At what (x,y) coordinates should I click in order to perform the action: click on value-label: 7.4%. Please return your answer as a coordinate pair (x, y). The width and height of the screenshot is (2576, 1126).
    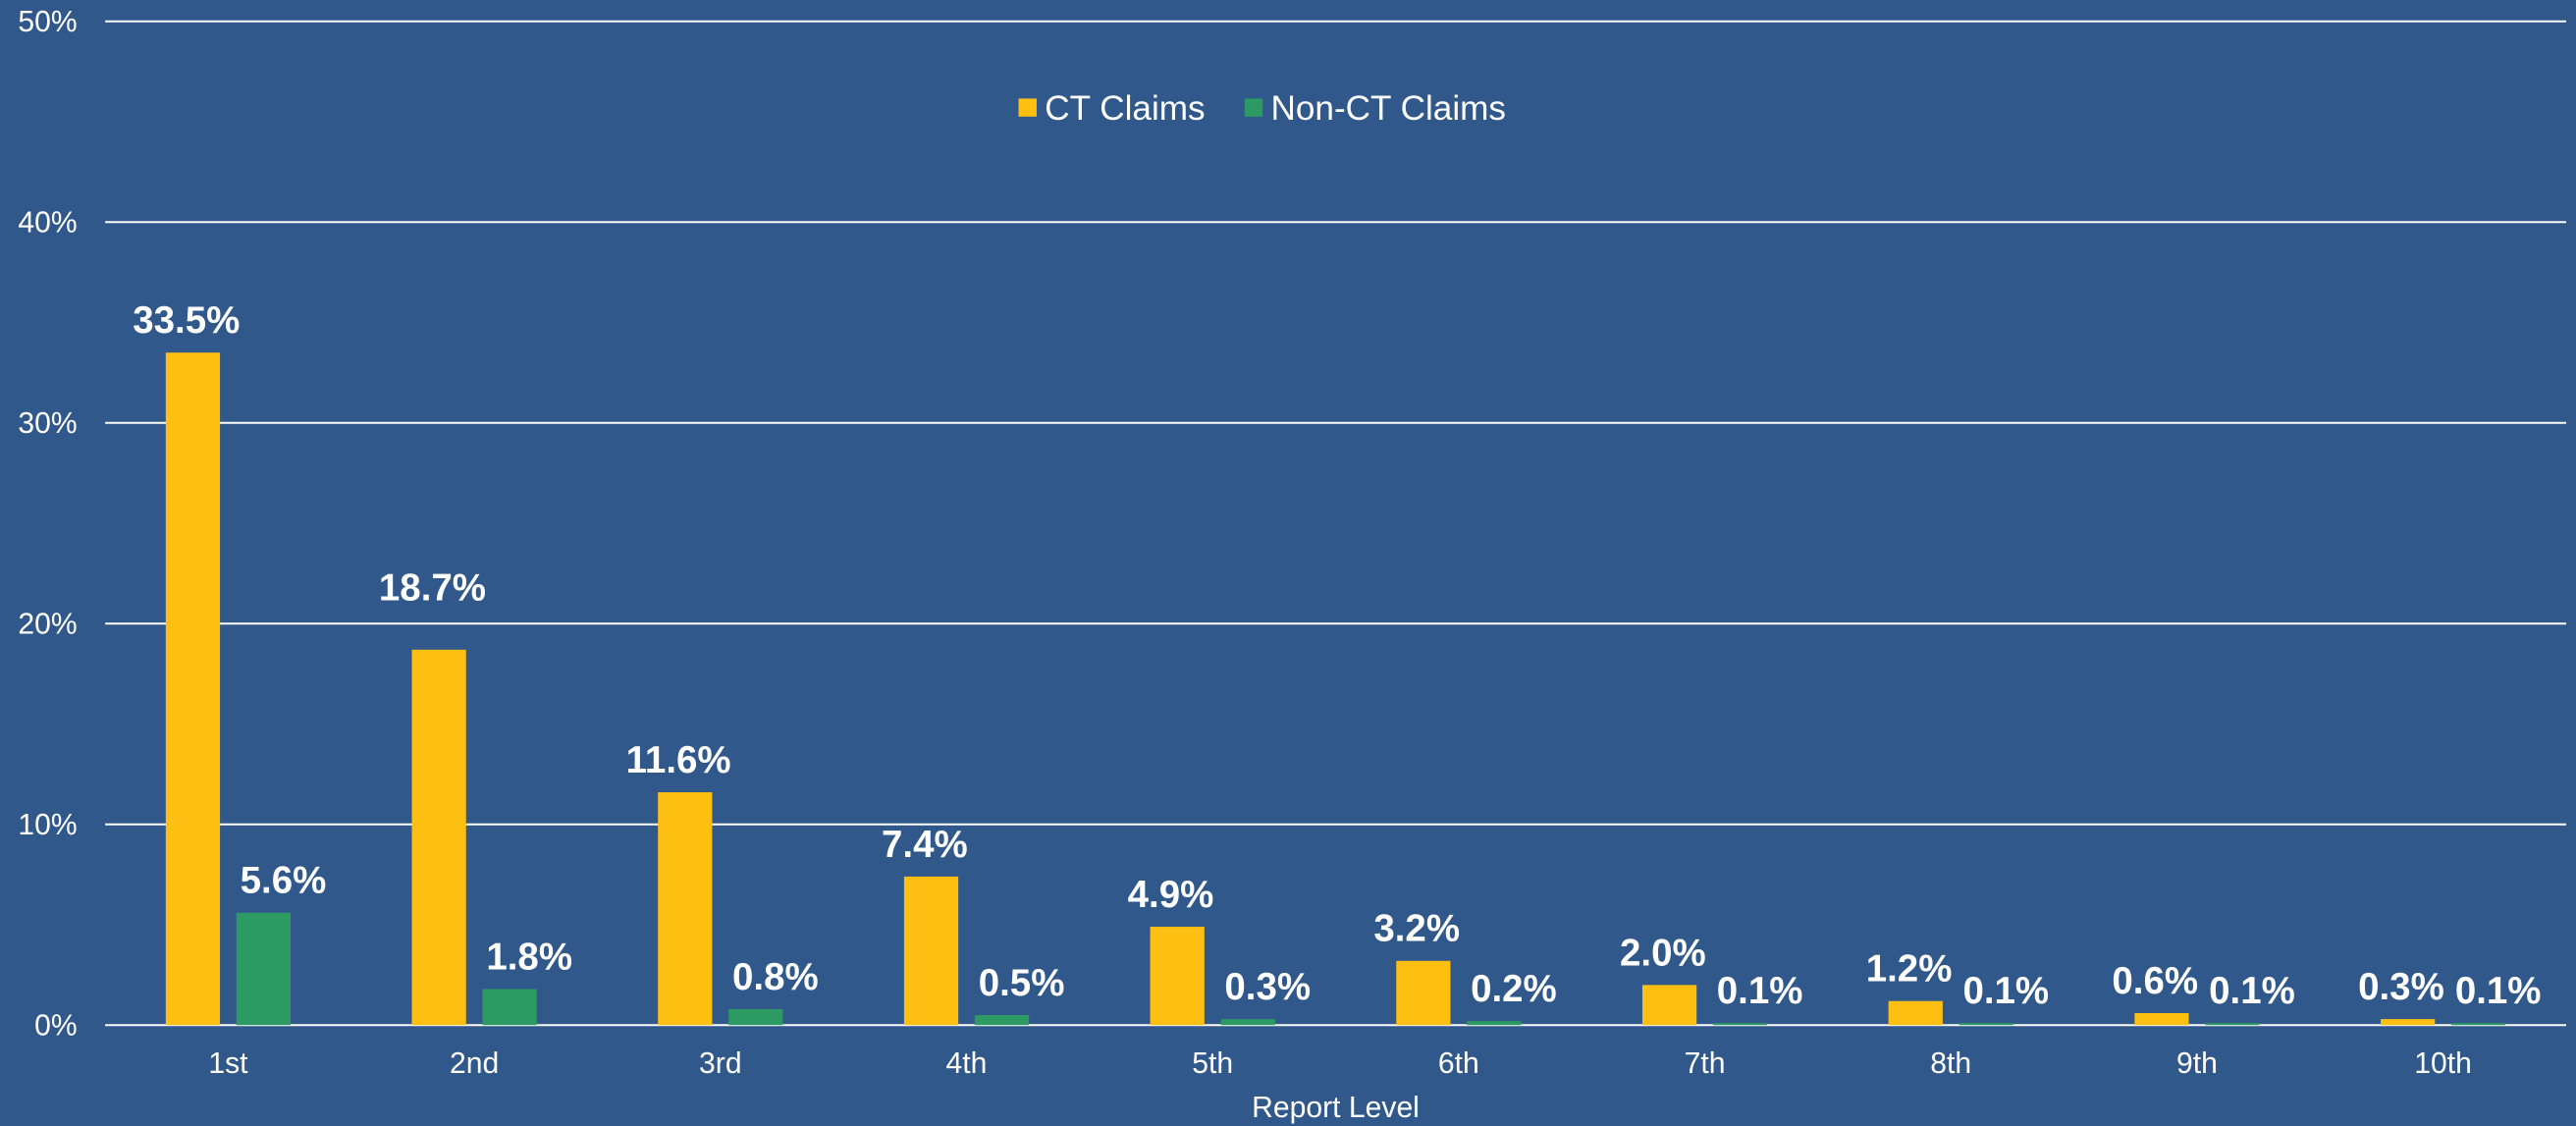
    Looking at the image, I should click on (925, 845).